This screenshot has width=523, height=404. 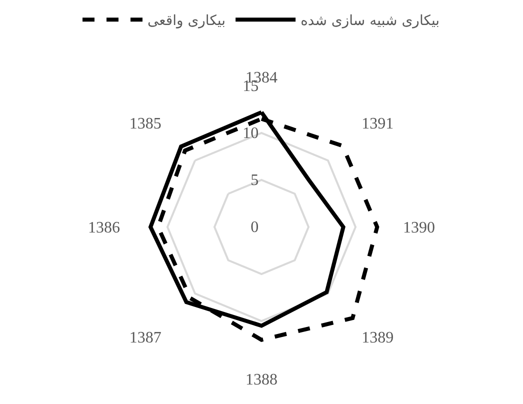 I want to click on legend-label: بیکاری واقعی, so click(x=187, y=21).